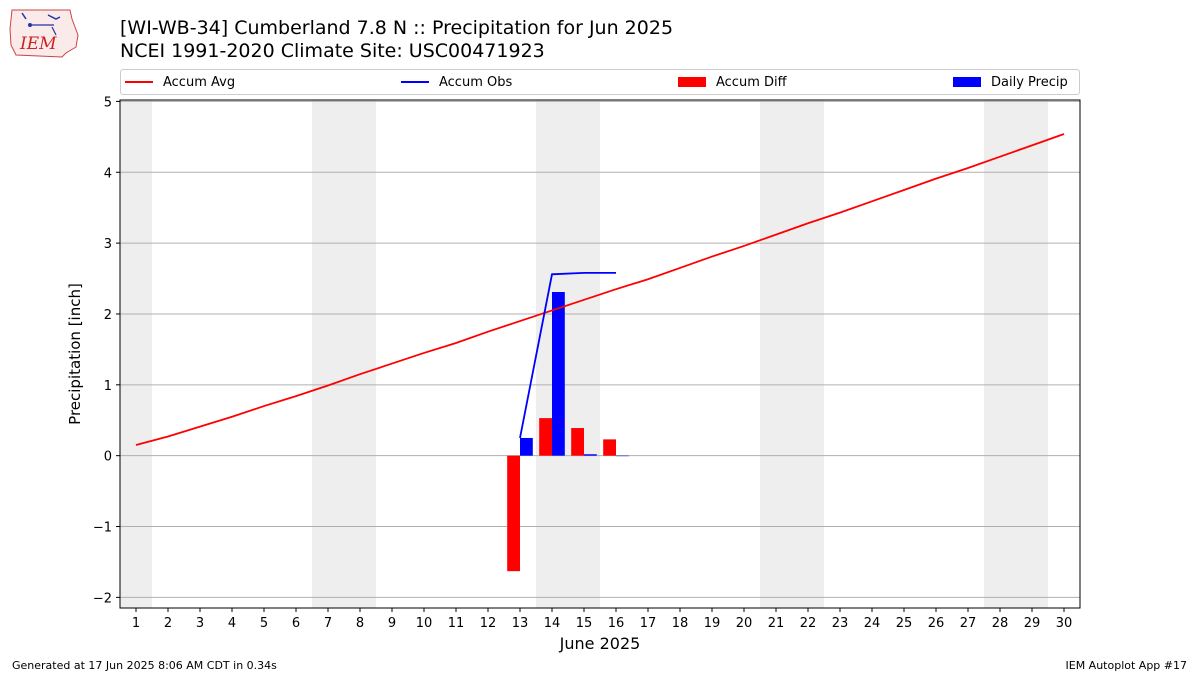 The height and width of the screenshot is (675, 1200). Describe the element at coordinates (108, 102) in the screenshot. I see `y-tick-label: 5` at that location.